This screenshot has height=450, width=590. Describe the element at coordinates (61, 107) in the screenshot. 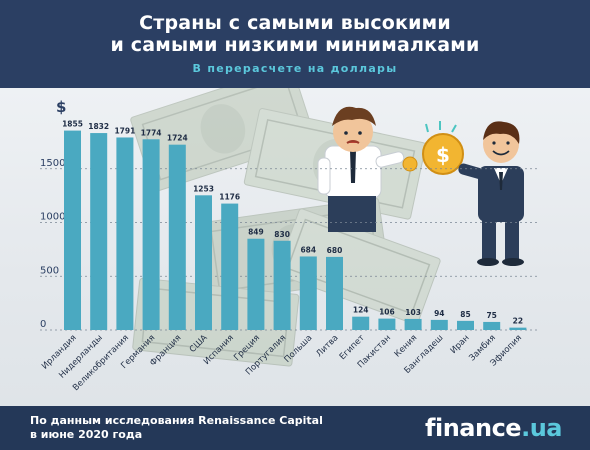

I see `y-axis-label: $` at that location.